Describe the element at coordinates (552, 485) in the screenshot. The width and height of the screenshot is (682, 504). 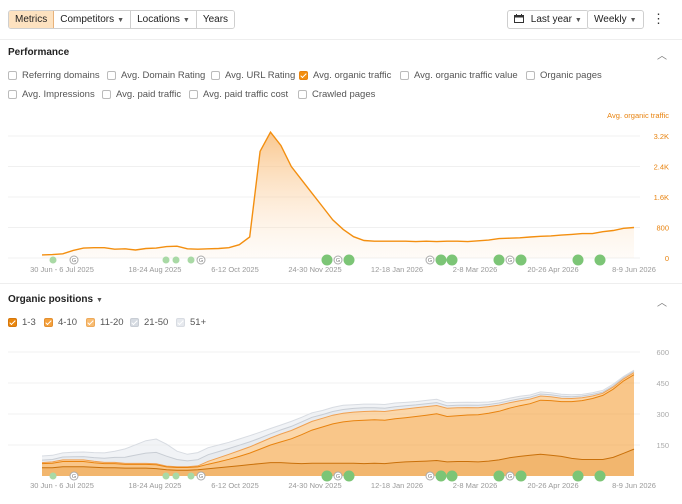
I see `x-tick-label: 20-26 Apr 2026` at that location.